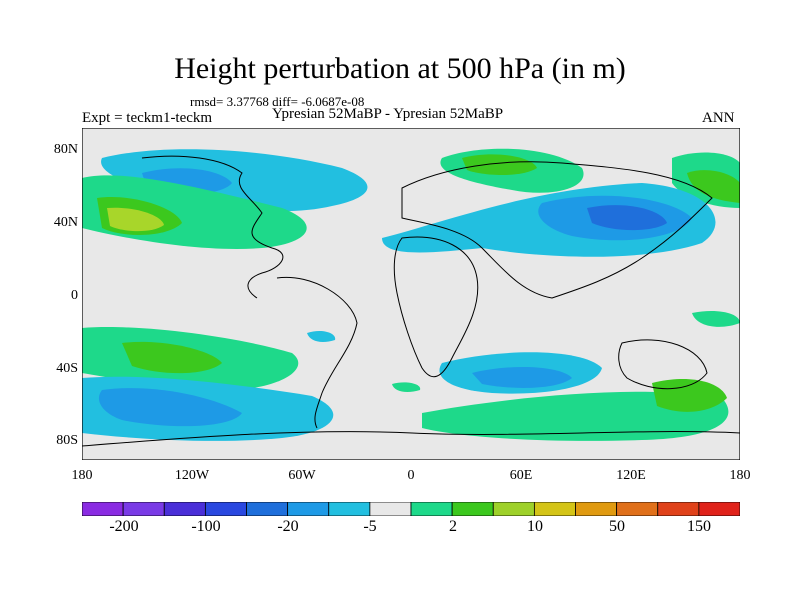  What do you see at coordinates (411, 475) in the screenshot?
I see `lon-label-0: 0` at bounding box center [411, 475].